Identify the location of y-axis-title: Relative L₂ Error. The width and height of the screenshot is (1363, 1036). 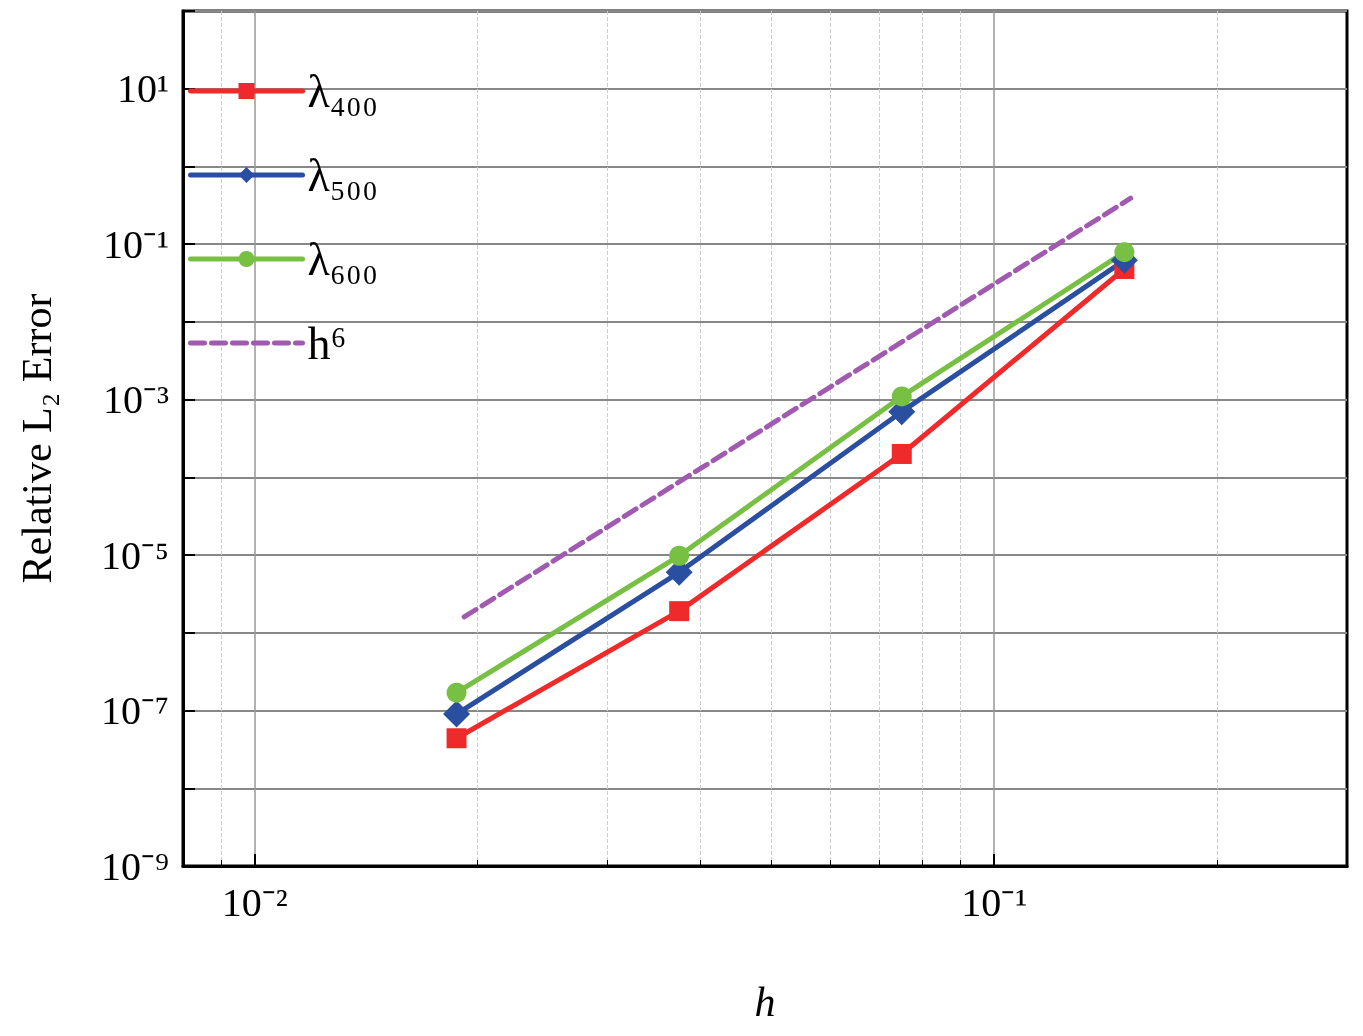
(37, 438).